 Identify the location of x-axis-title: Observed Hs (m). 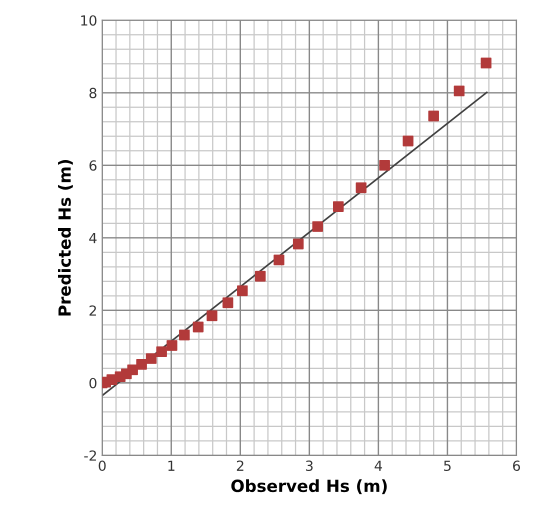
(309, 486).